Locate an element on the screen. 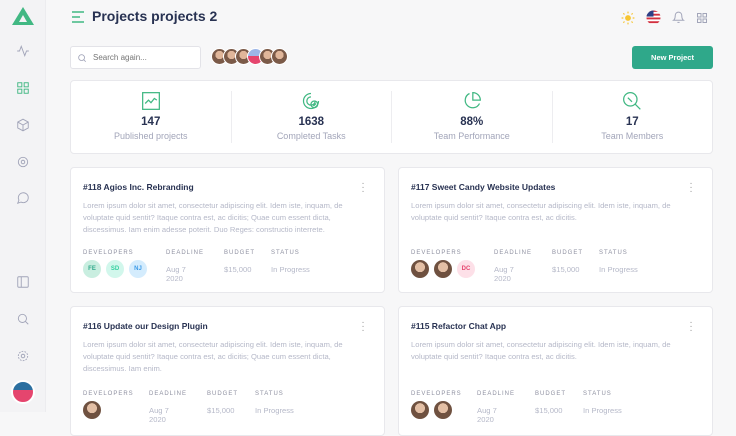 The image size is (736, 436). stat-value: 1638 is located at coordinates (311, 122).